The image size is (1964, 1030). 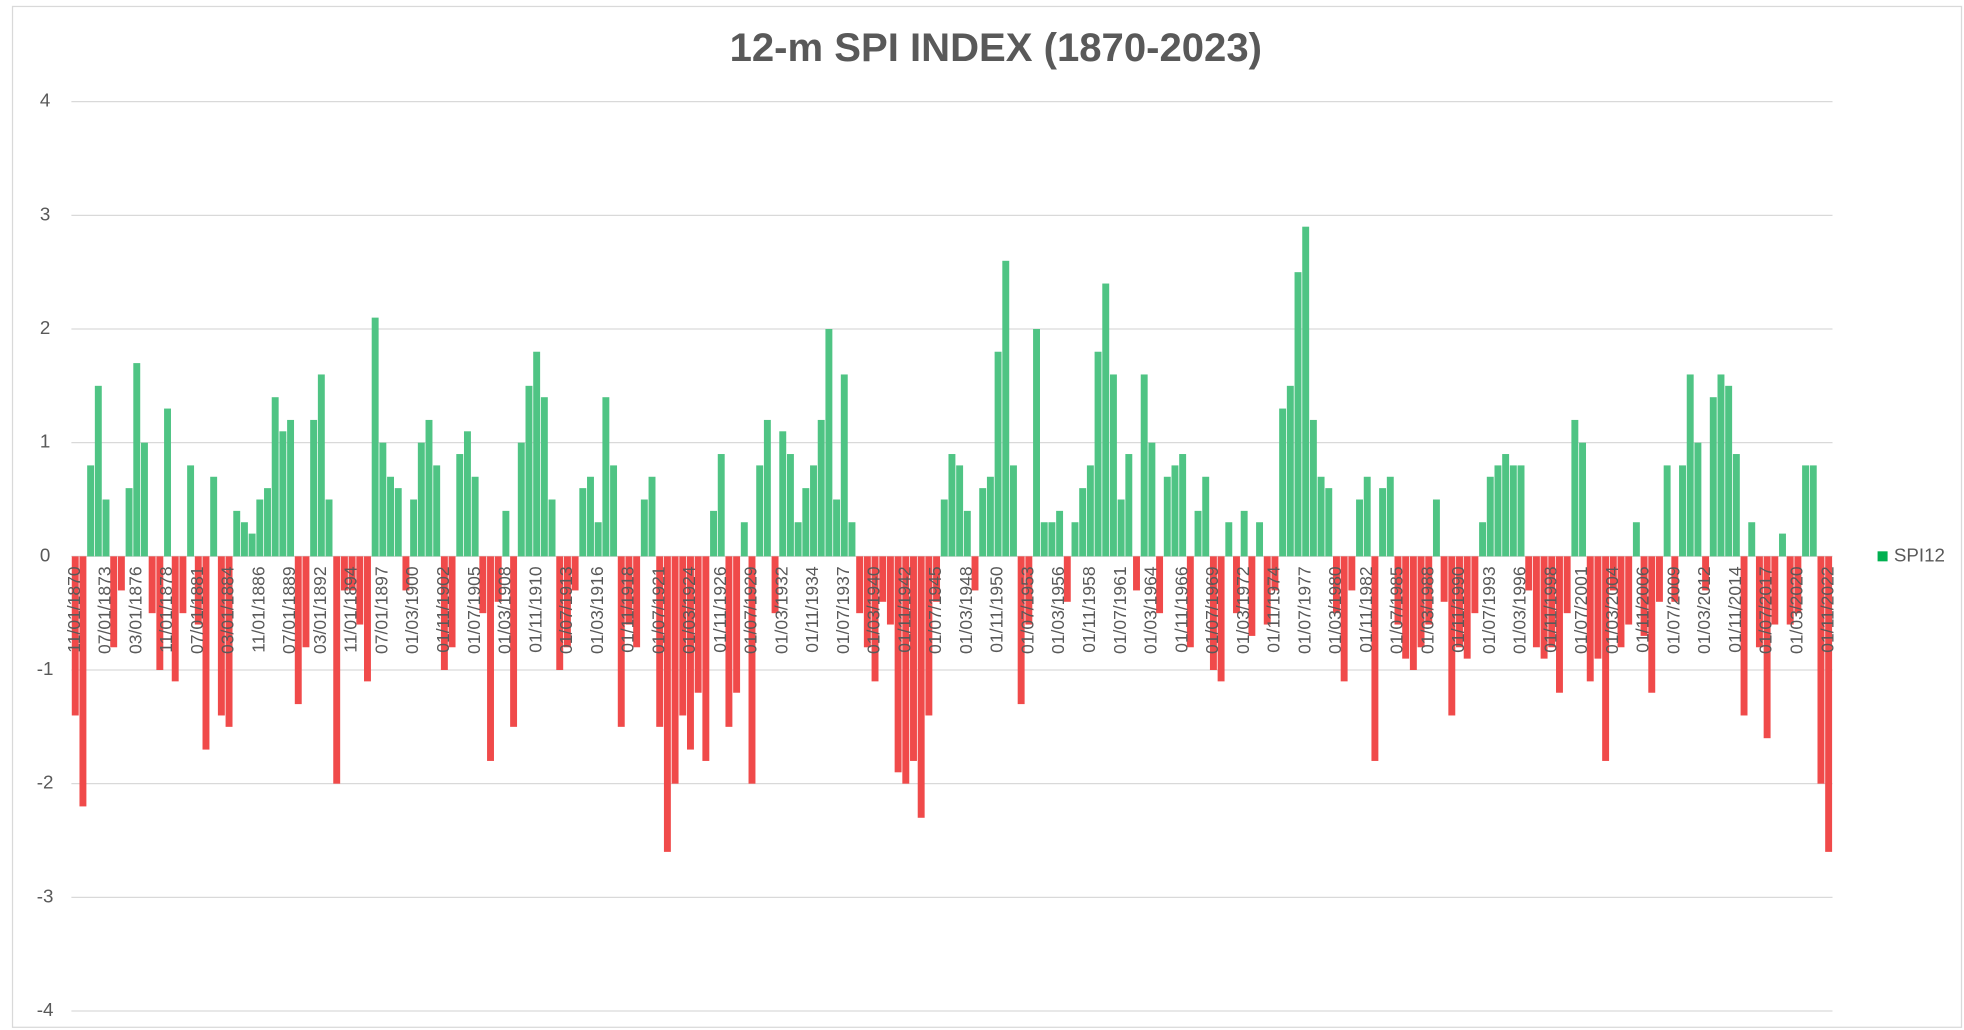 What do you see at coordinates (45, 895) in the screenshot?
I see `y-tick-label: -3` at bounding box center [45, 895].